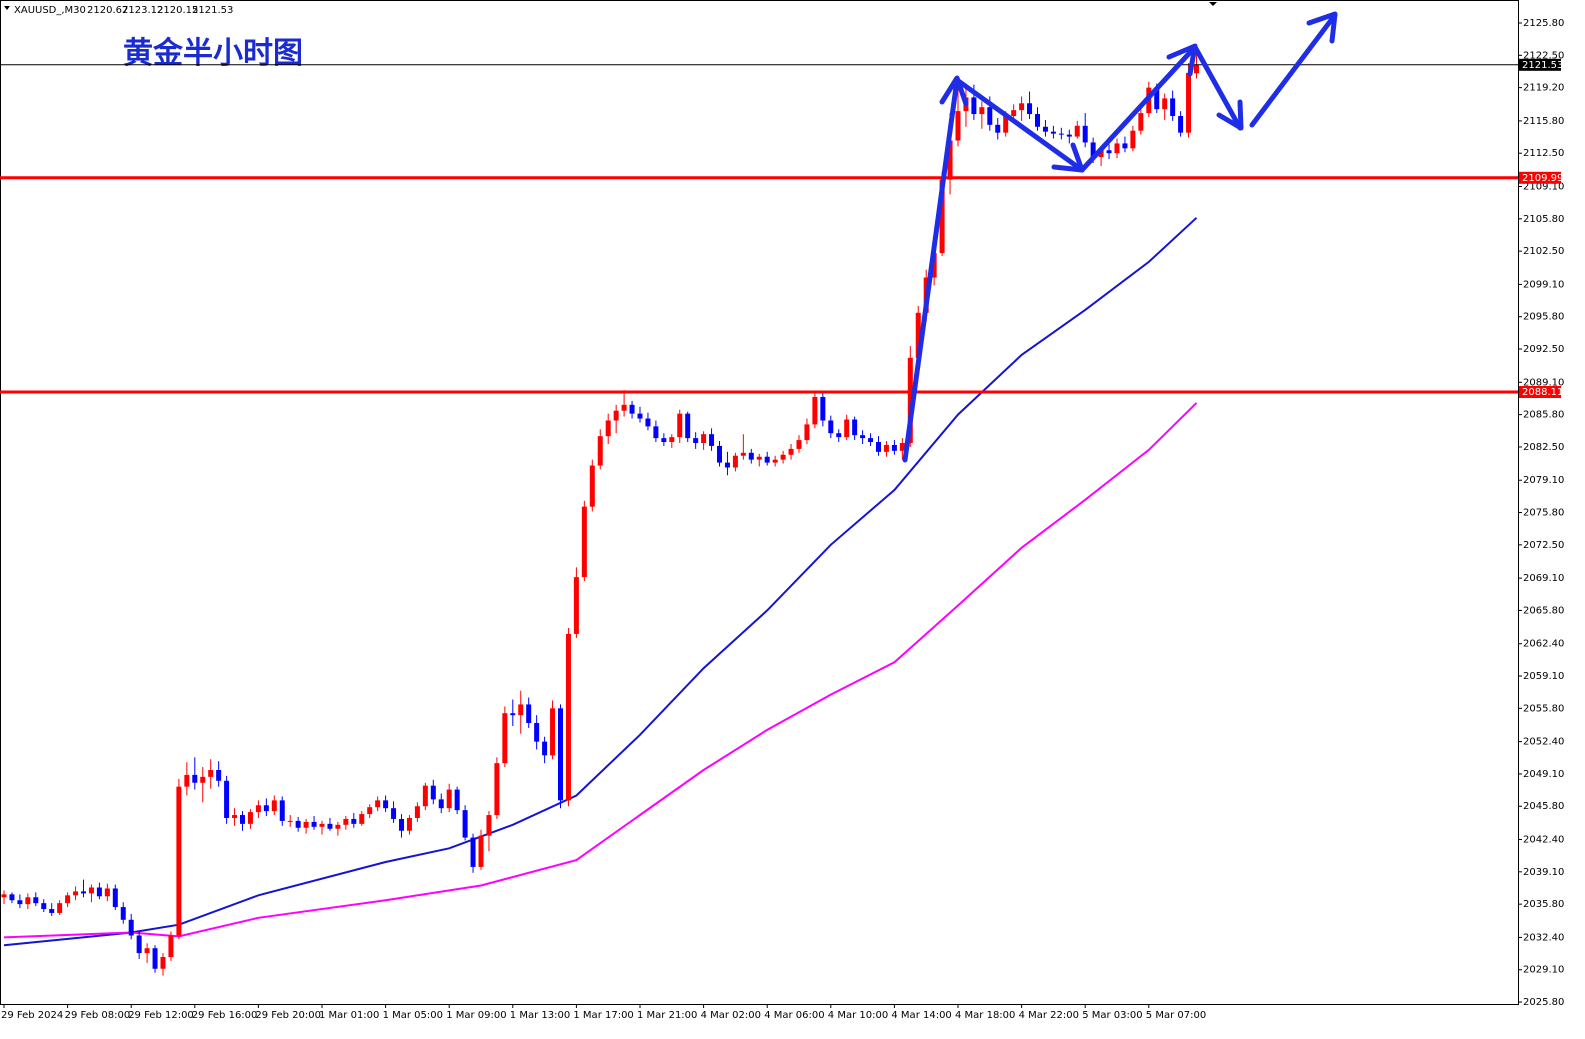  Describe the element at coordinates (1540, 177) in the screenshot. I see `level-label-box` at that location.